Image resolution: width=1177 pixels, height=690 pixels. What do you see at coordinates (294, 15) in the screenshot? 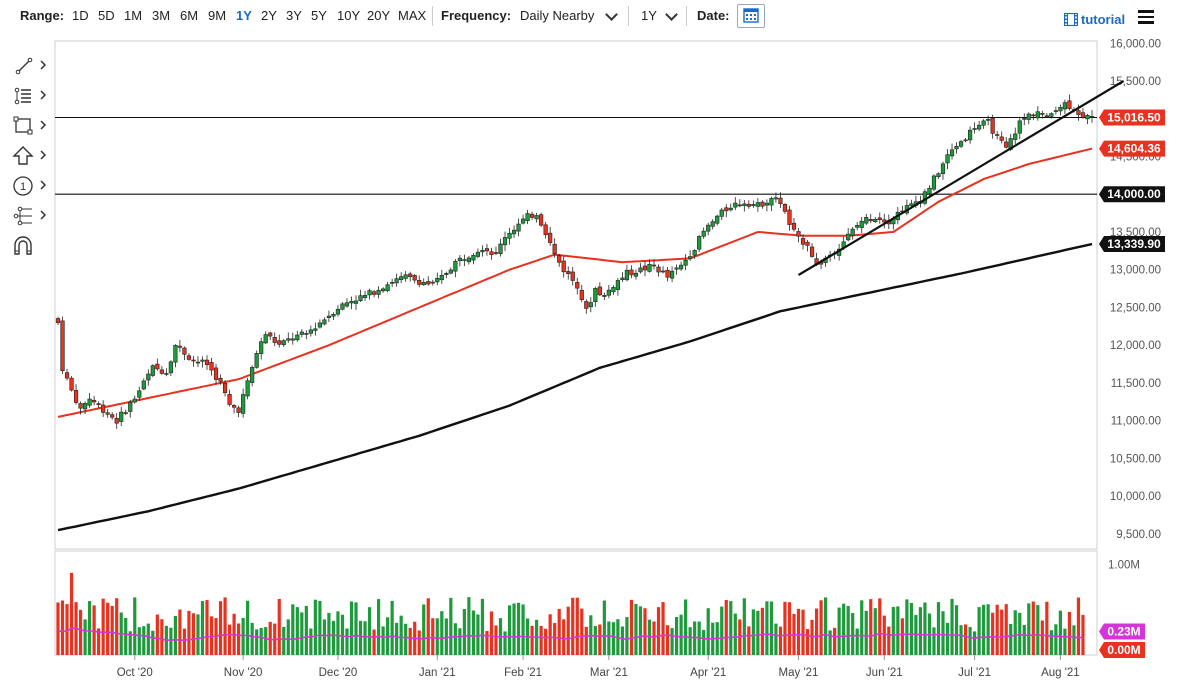
I see `range-3y: 3Y` at bounding box center [294, 15].